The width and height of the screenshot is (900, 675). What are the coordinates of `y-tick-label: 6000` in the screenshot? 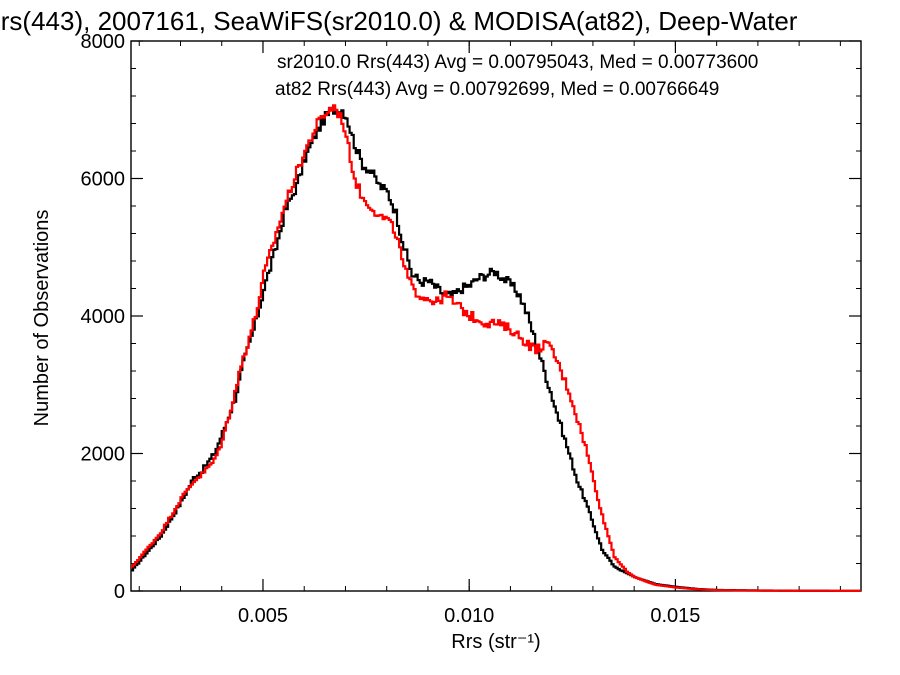 It's located at (103, 180).